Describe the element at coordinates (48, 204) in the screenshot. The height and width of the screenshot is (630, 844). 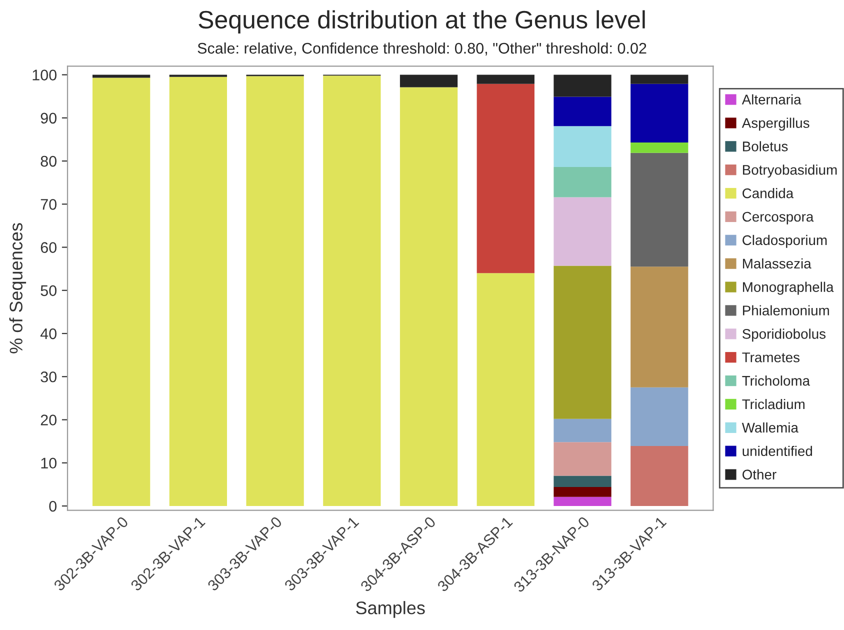
I see `y-tick-label: 70` at that location.